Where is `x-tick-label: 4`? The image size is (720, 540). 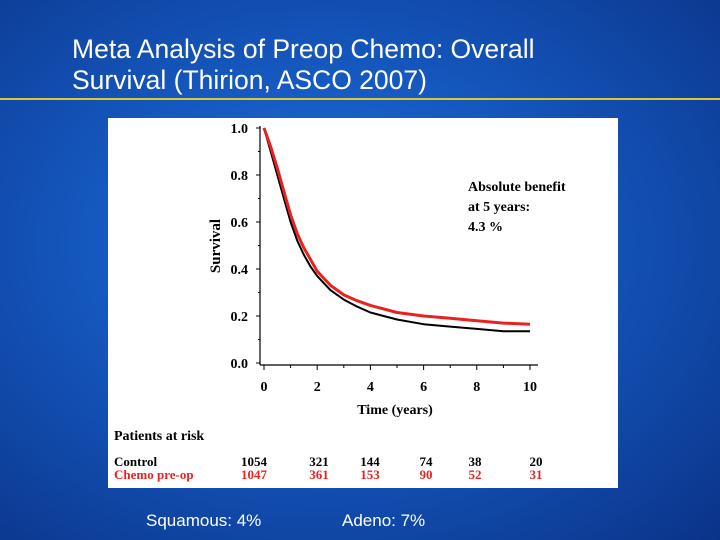
x-tick-label: 4 is located at coordinates (370, 387).